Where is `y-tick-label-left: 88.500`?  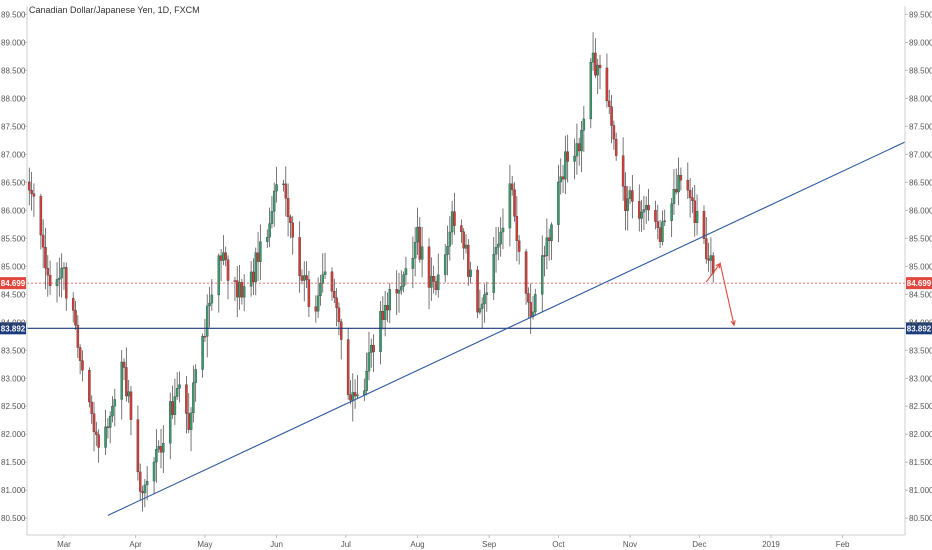 y-tick-label-left: 88.500 is located at coordinates (13, 70).